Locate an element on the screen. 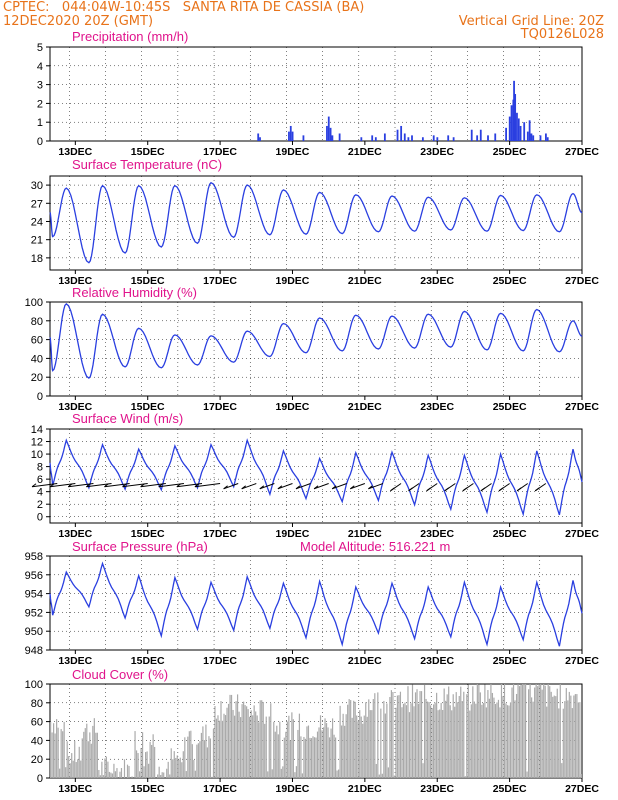  header-code: TQ0126L028 is located at coordinates (562, 34).